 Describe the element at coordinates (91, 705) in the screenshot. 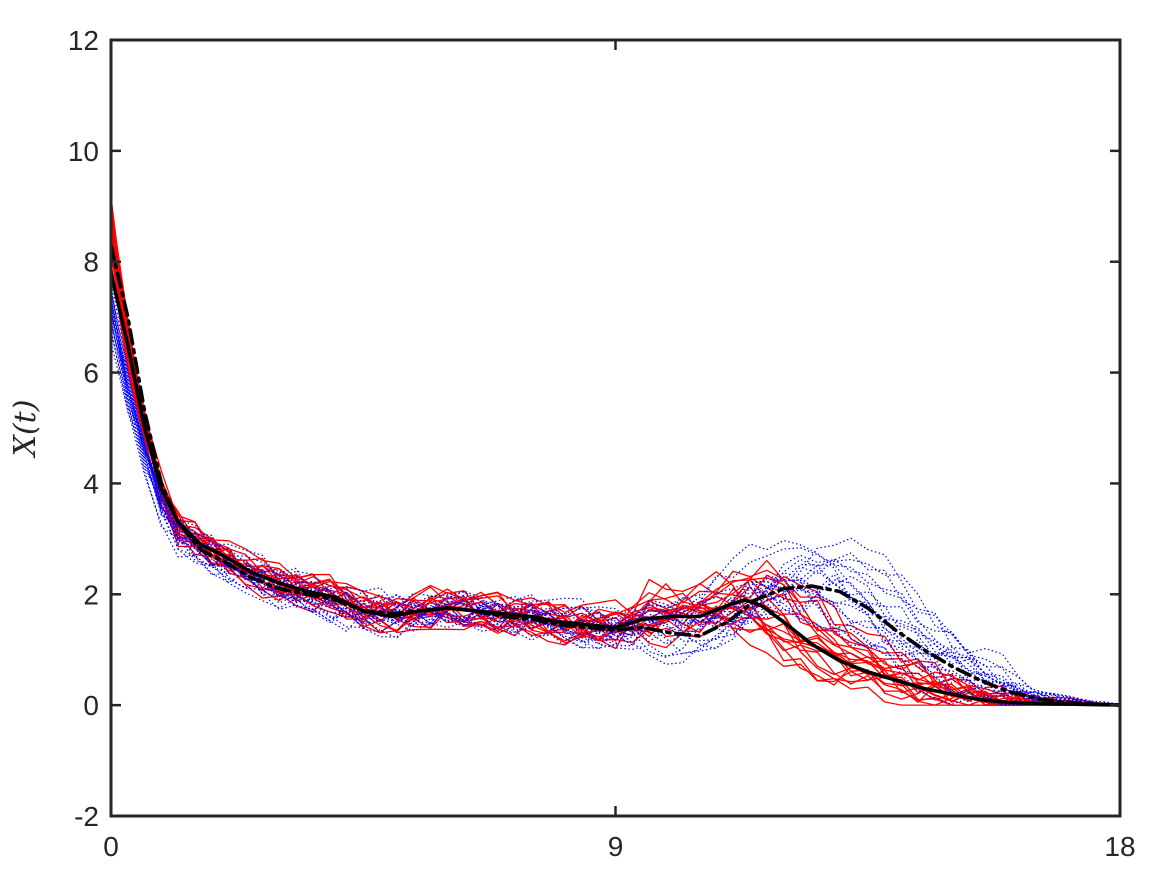

I see `y-tick-label: 0` at that location.